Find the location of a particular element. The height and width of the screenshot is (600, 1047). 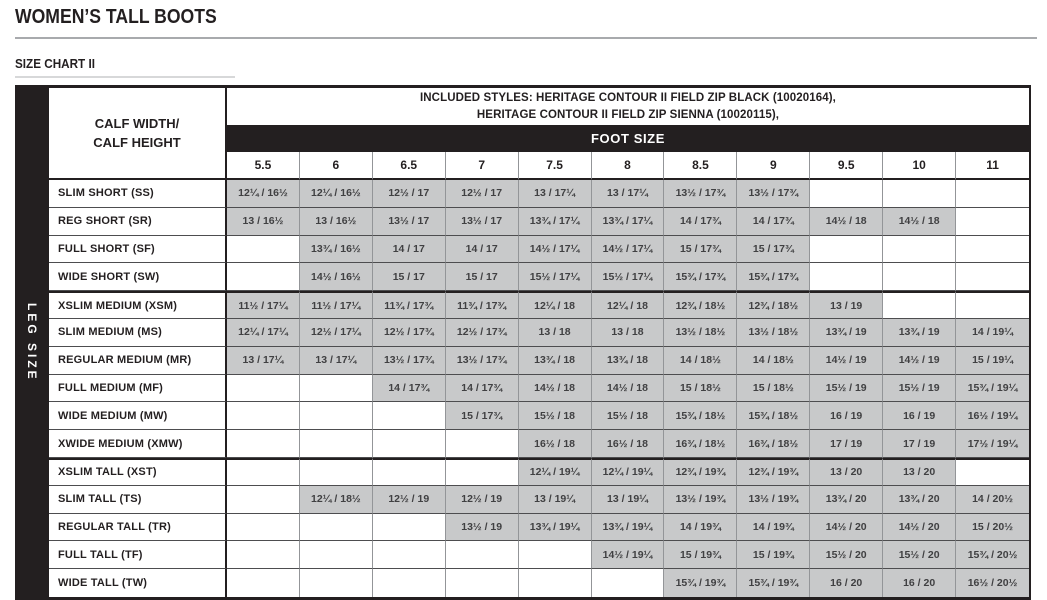

row-label: REGULAR TALL (TR) is located at coordinates (138, 527).